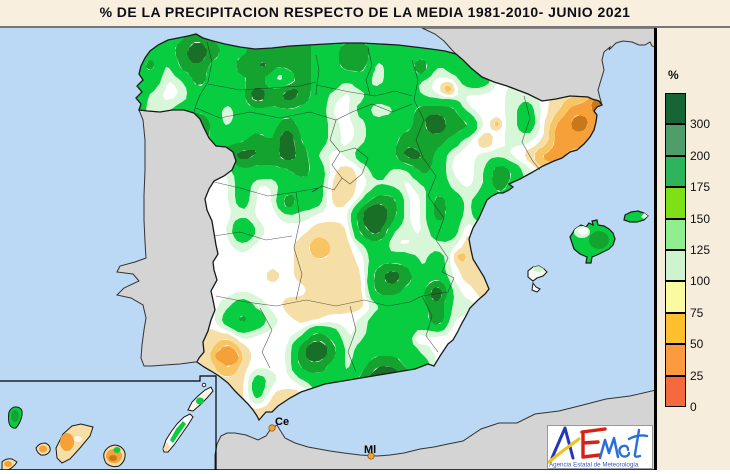 The height and width of the screenshot is (474, 730). Describe the element at coordinates (370, 450) in the screenshot. I see `svg-text: Ml` at that location.